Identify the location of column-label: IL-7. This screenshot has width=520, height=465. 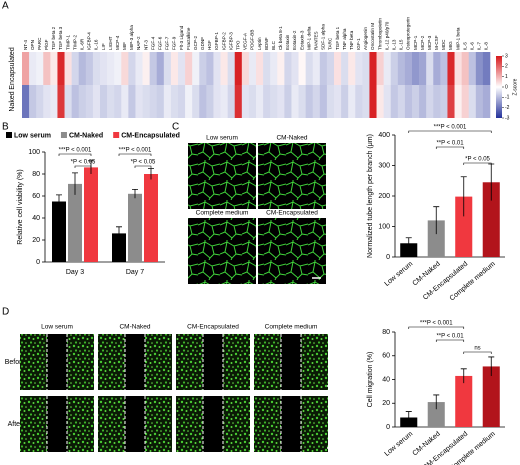
(479, 46).